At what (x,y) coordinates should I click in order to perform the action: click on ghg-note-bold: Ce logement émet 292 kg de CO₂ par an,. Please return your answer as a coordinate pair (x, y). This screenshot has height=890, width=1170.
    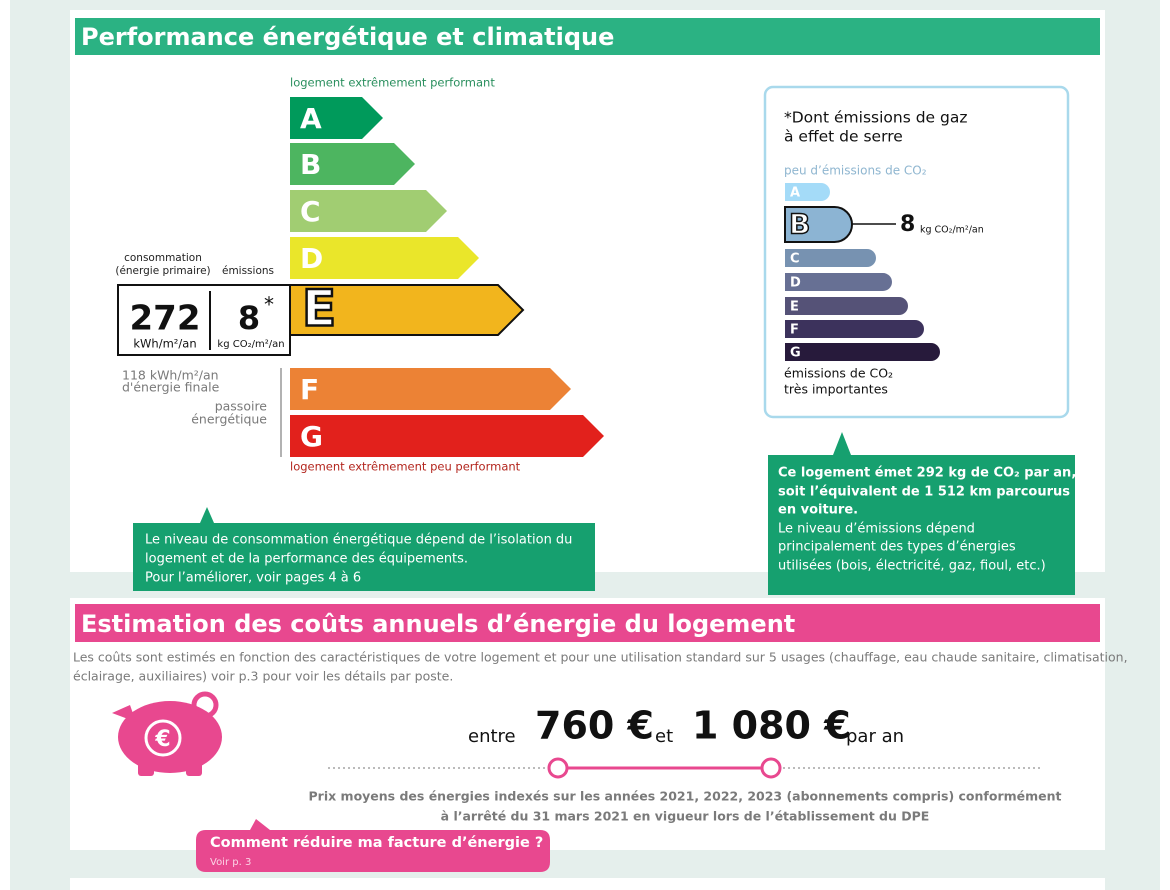
    Looking at the image, I should click on (927, 473).